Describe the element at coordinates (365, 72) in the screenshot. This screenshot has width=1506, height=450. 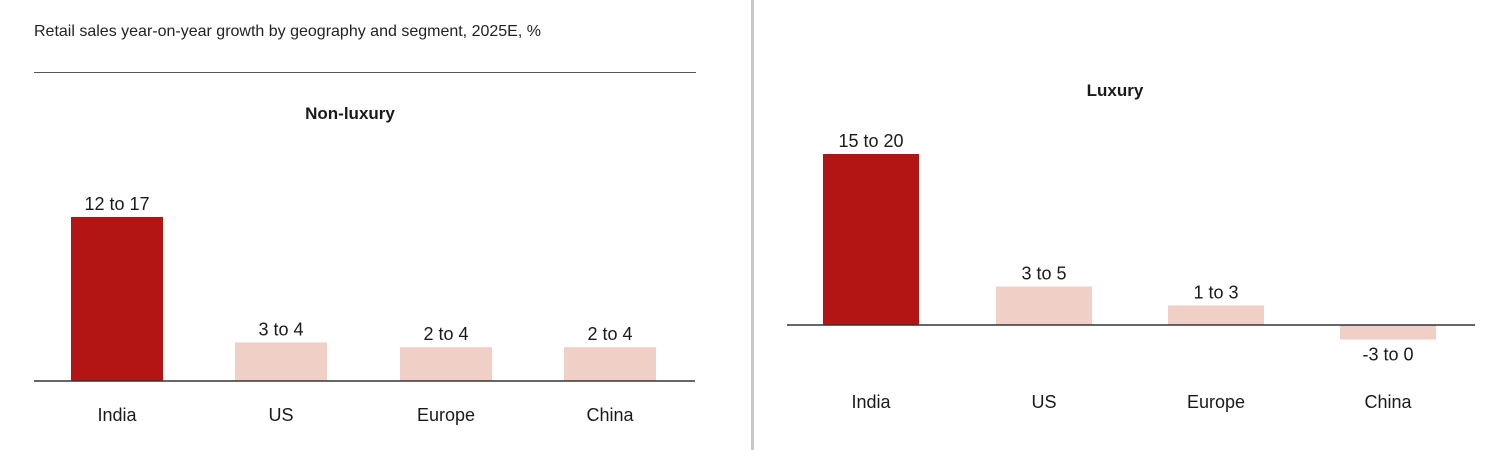
I see `title-rule` at that location.